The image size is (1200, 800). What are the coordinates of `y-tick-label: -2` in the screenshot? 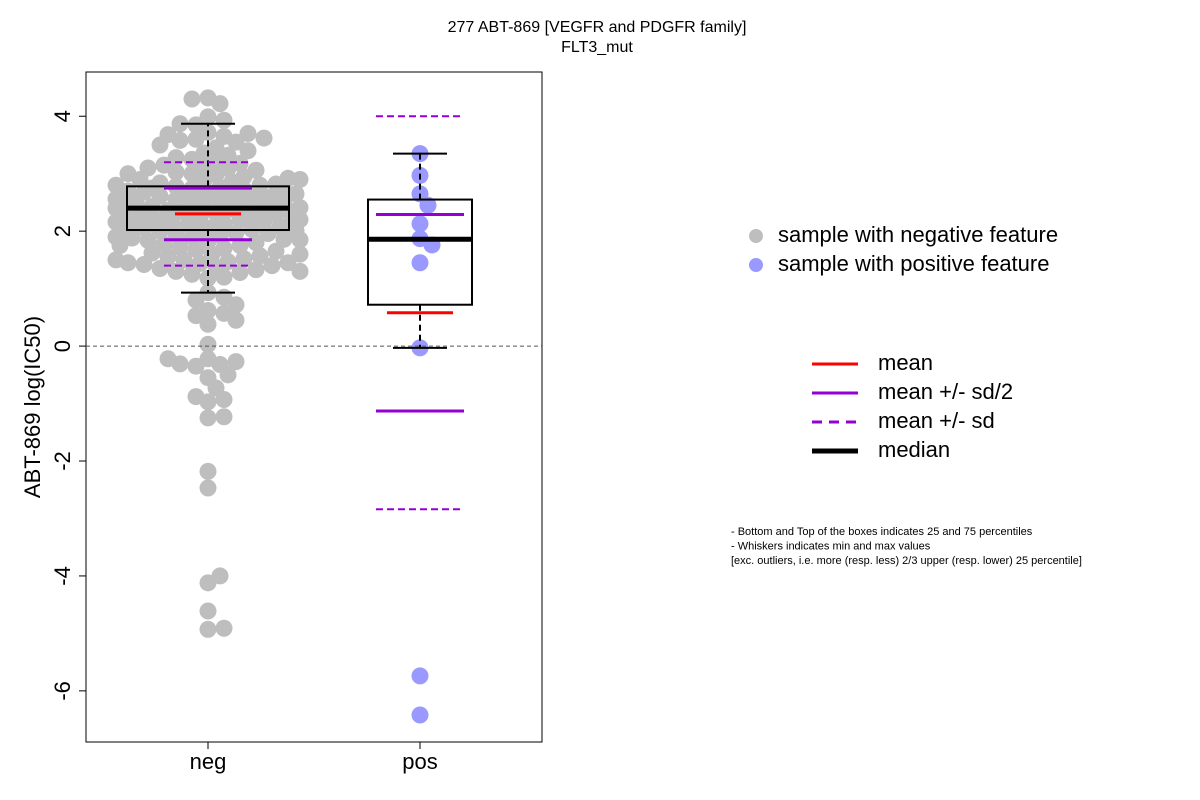 It's located at (62, 461).